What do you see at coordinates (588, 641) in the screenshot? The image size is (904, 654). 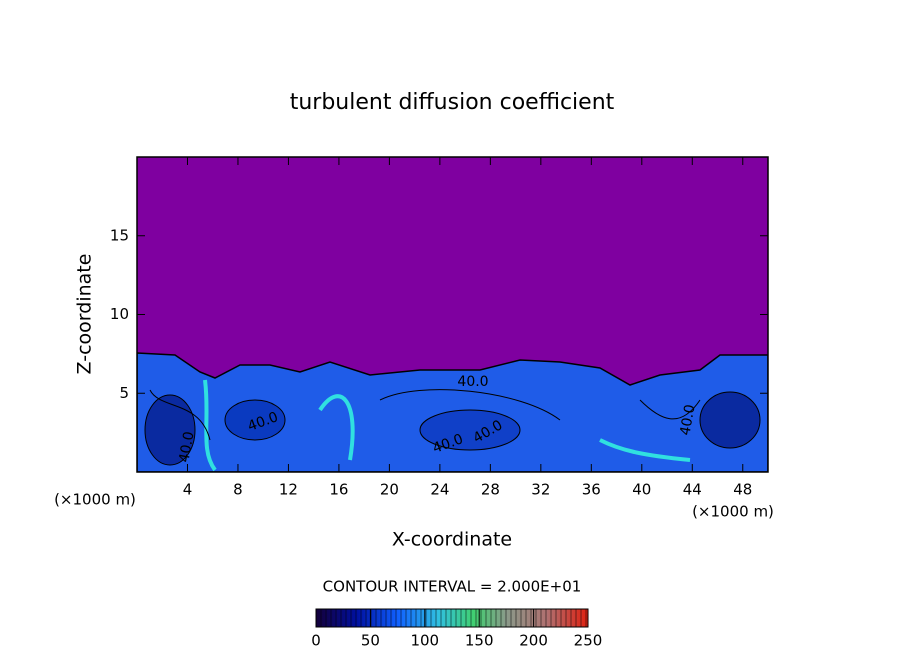 I see `colorbar-tick-label: 250` at bounding box center [588, 641].